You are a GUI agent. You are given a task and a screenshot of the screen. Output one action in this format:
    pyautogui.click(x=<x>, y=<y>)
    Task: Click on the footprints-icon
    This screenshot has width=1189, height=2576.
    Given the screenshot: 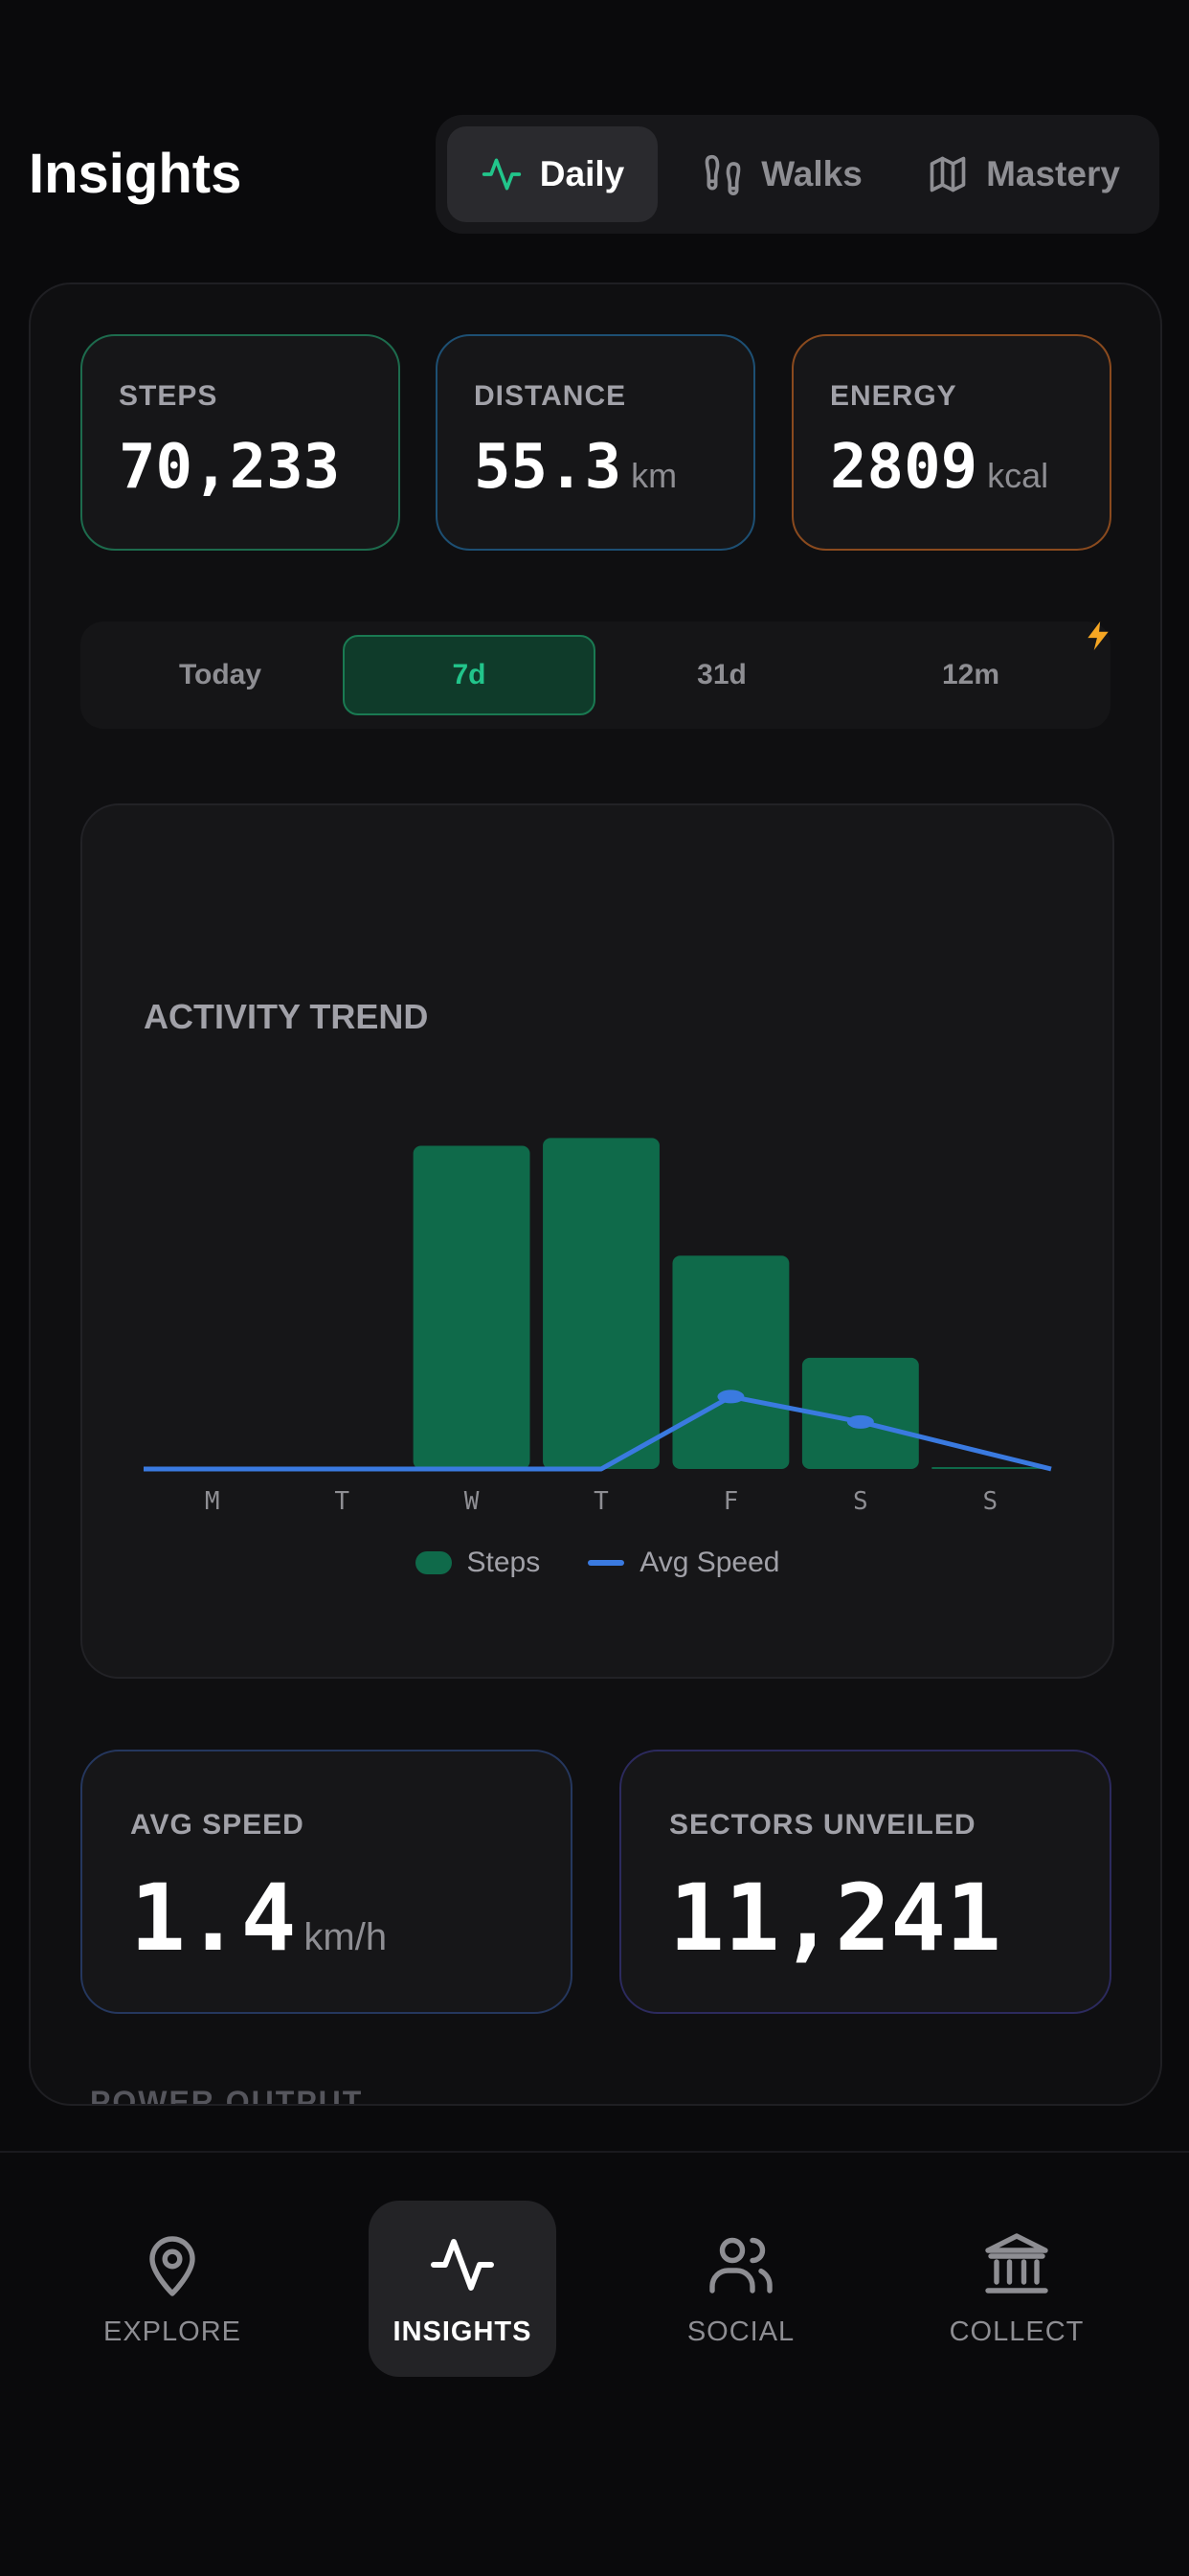 What is the action you would take?
    pyautogui.click(x=723, y=174)
    